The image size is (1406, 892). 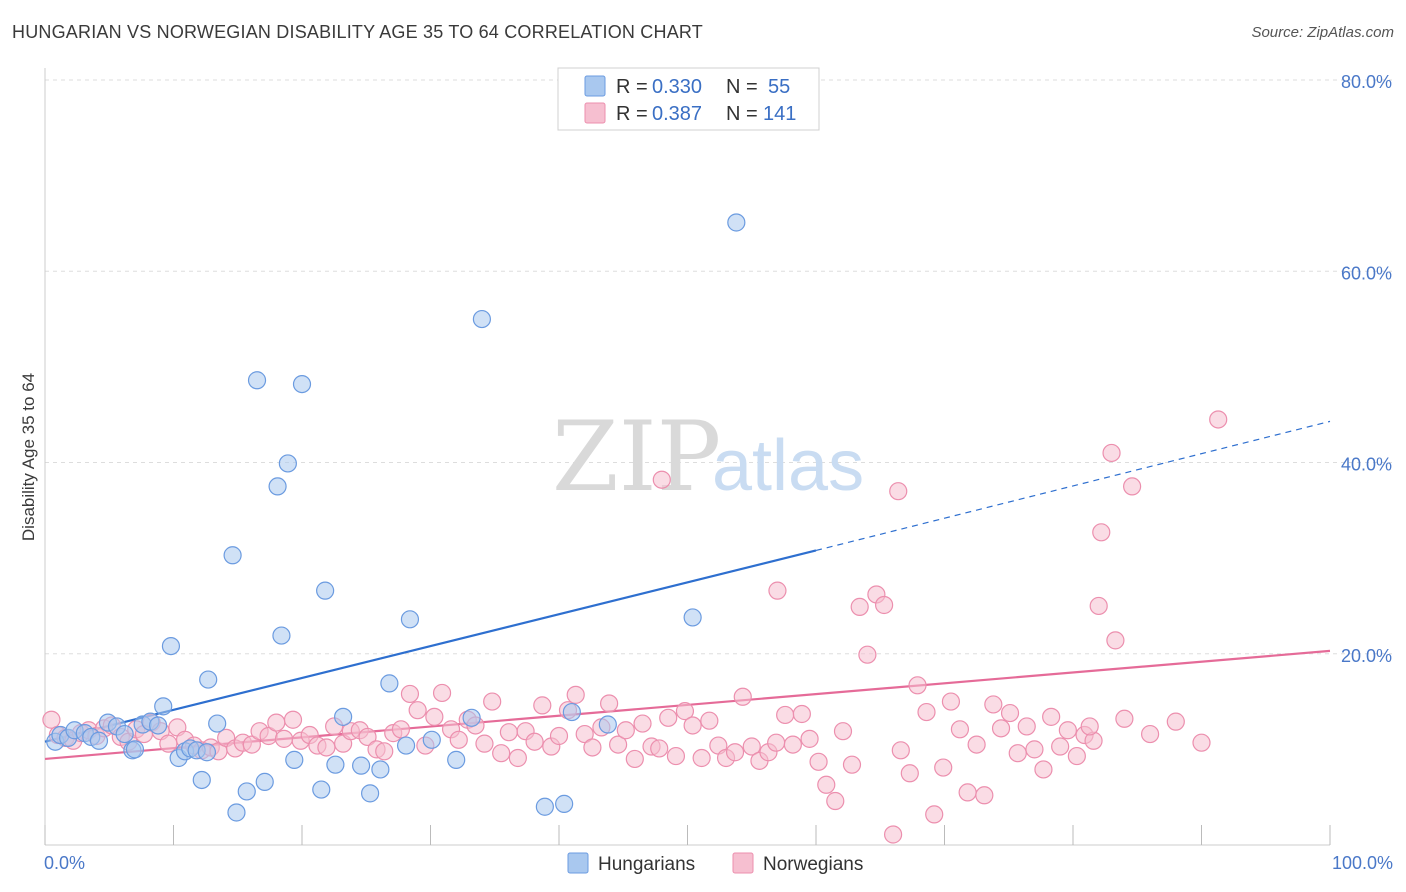 I want to click on y-tick-label: 20.0%, so click(x=1366, y=656).